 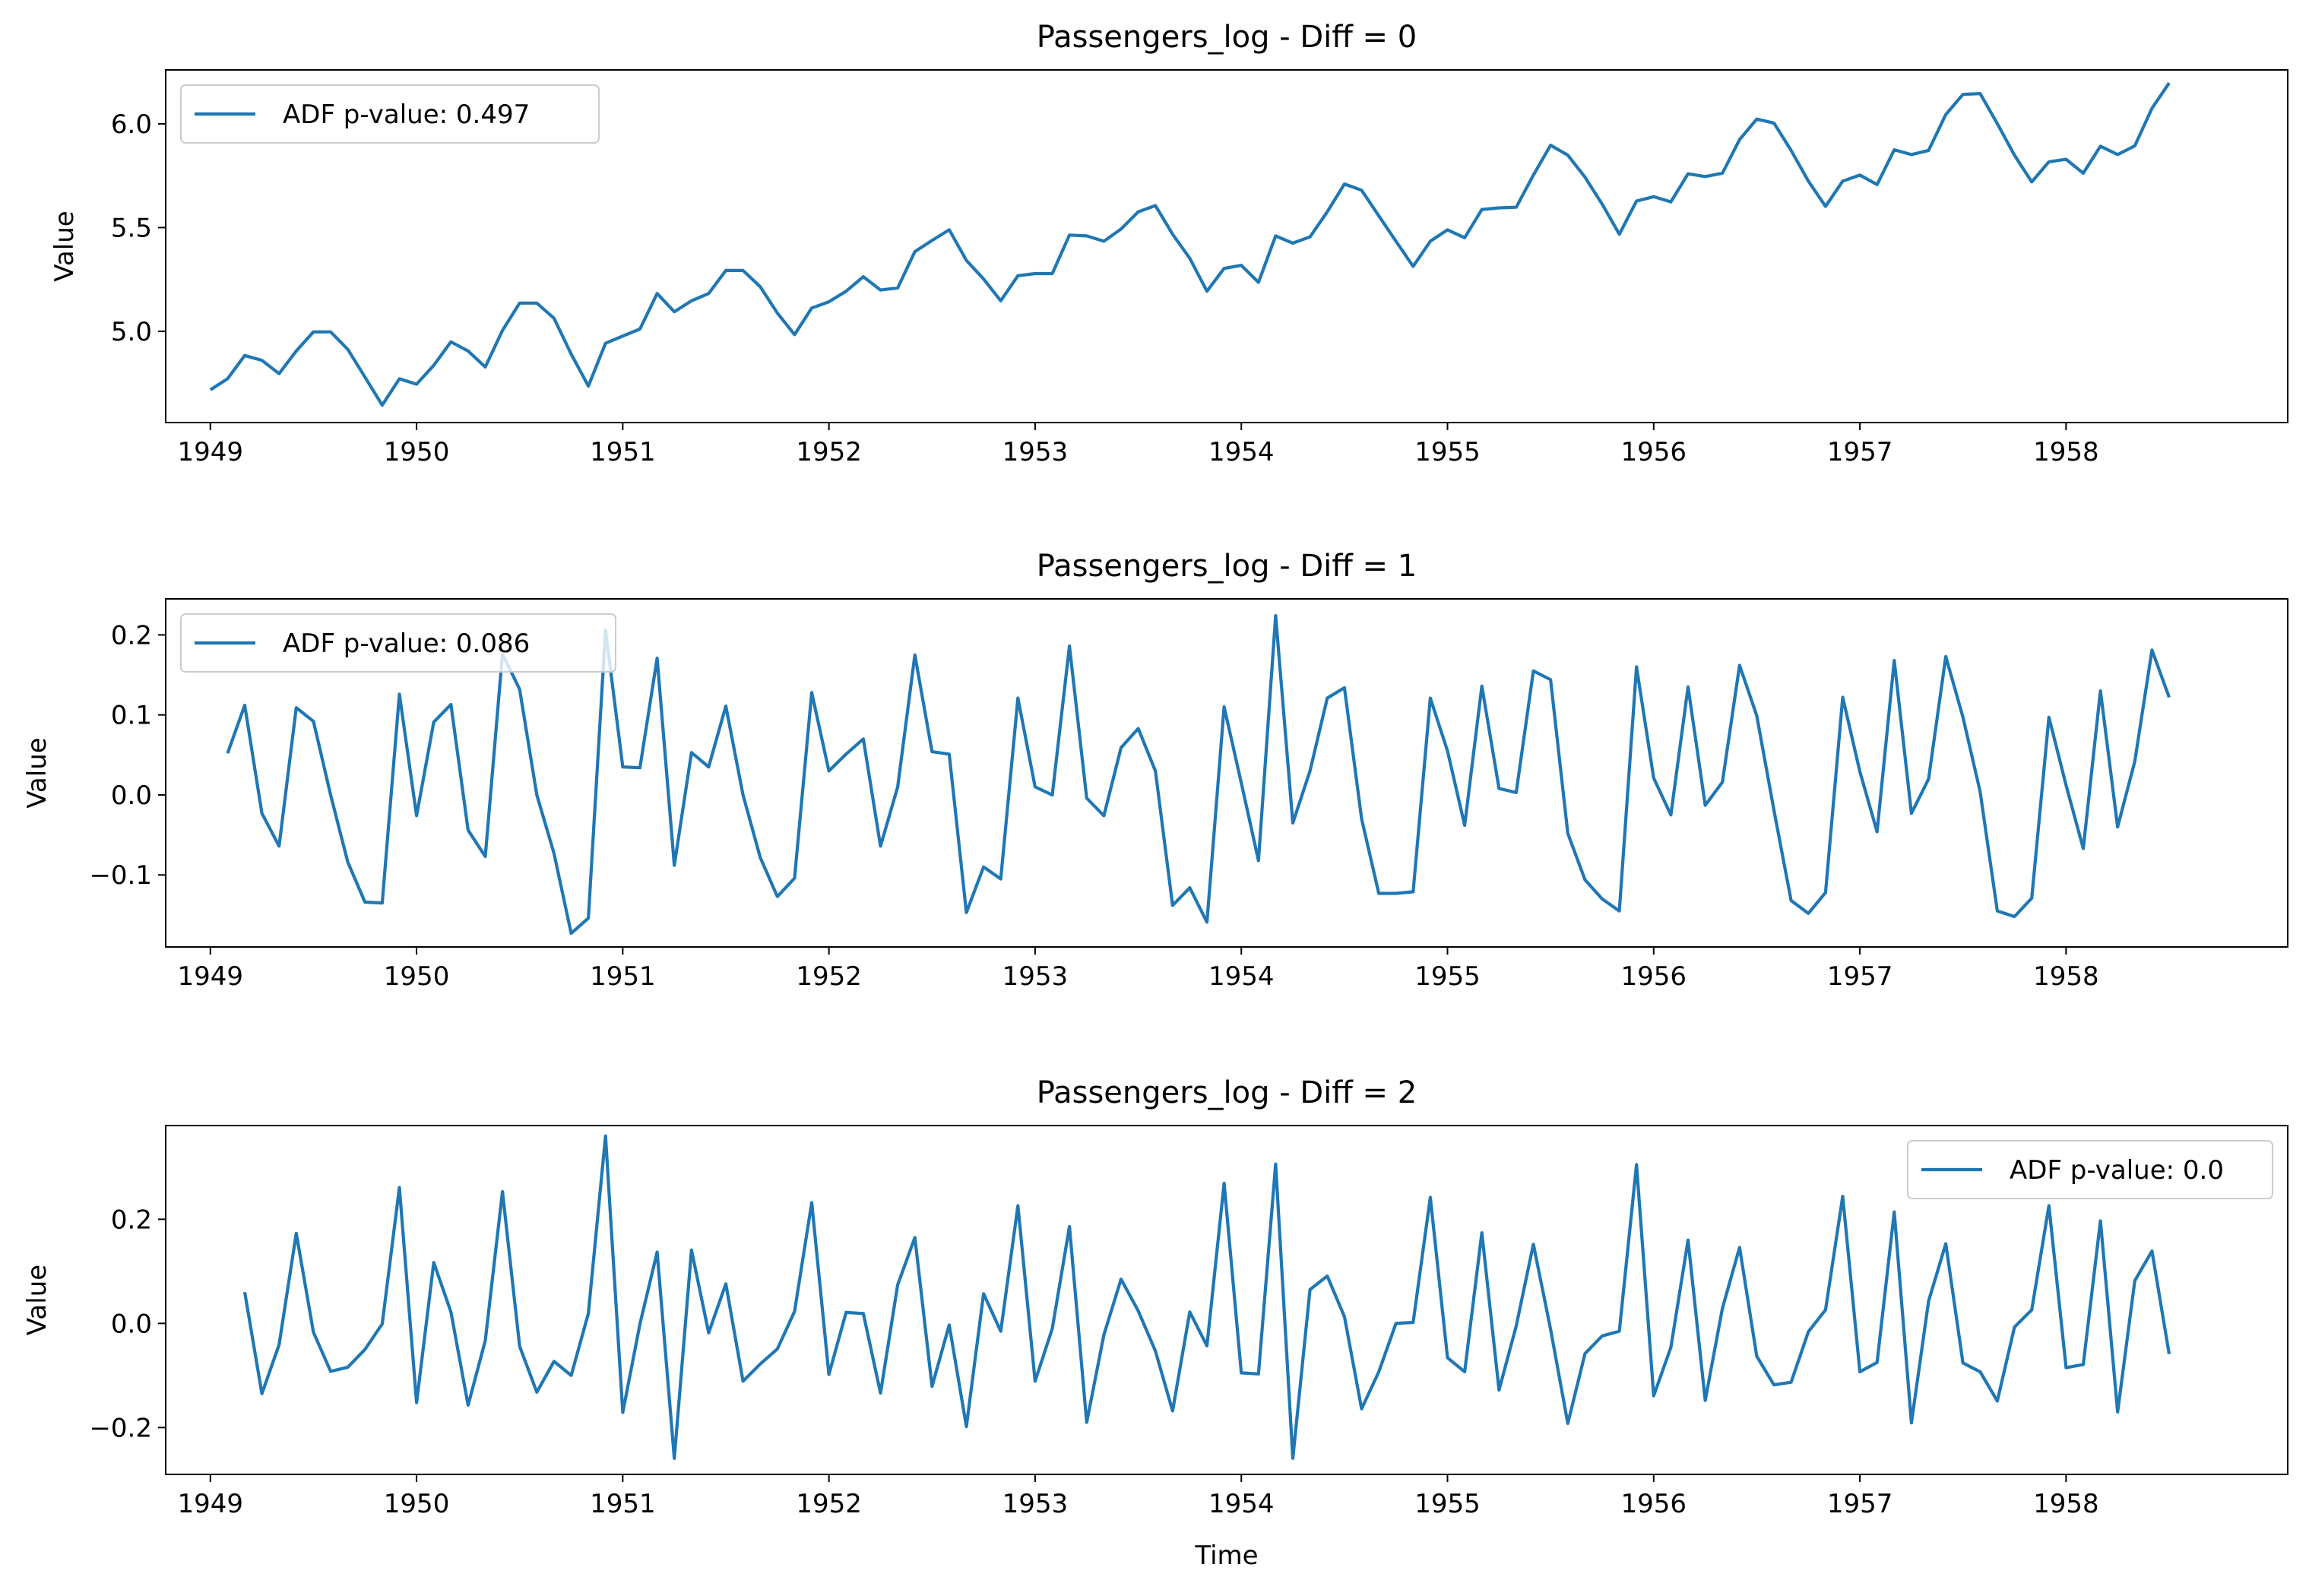 I want to click on y-tick-label: −0.1, so click(x=120, y=876).